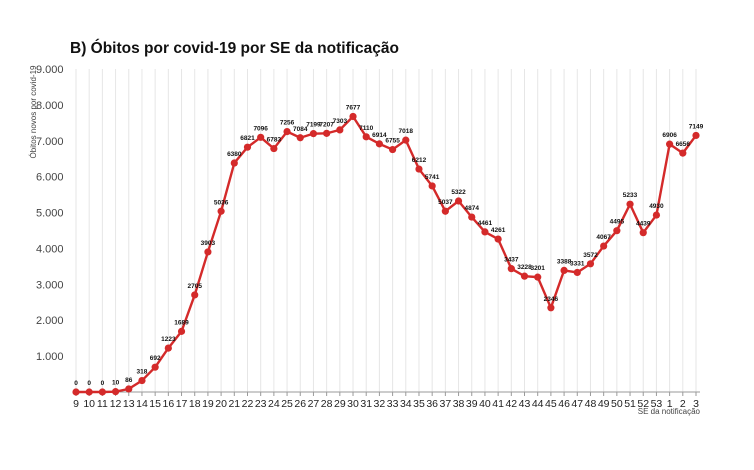  What do you see at coordinates (511, 260) in the screenshot?
I see `data-label: 3437` at bounding box center [511, 260].